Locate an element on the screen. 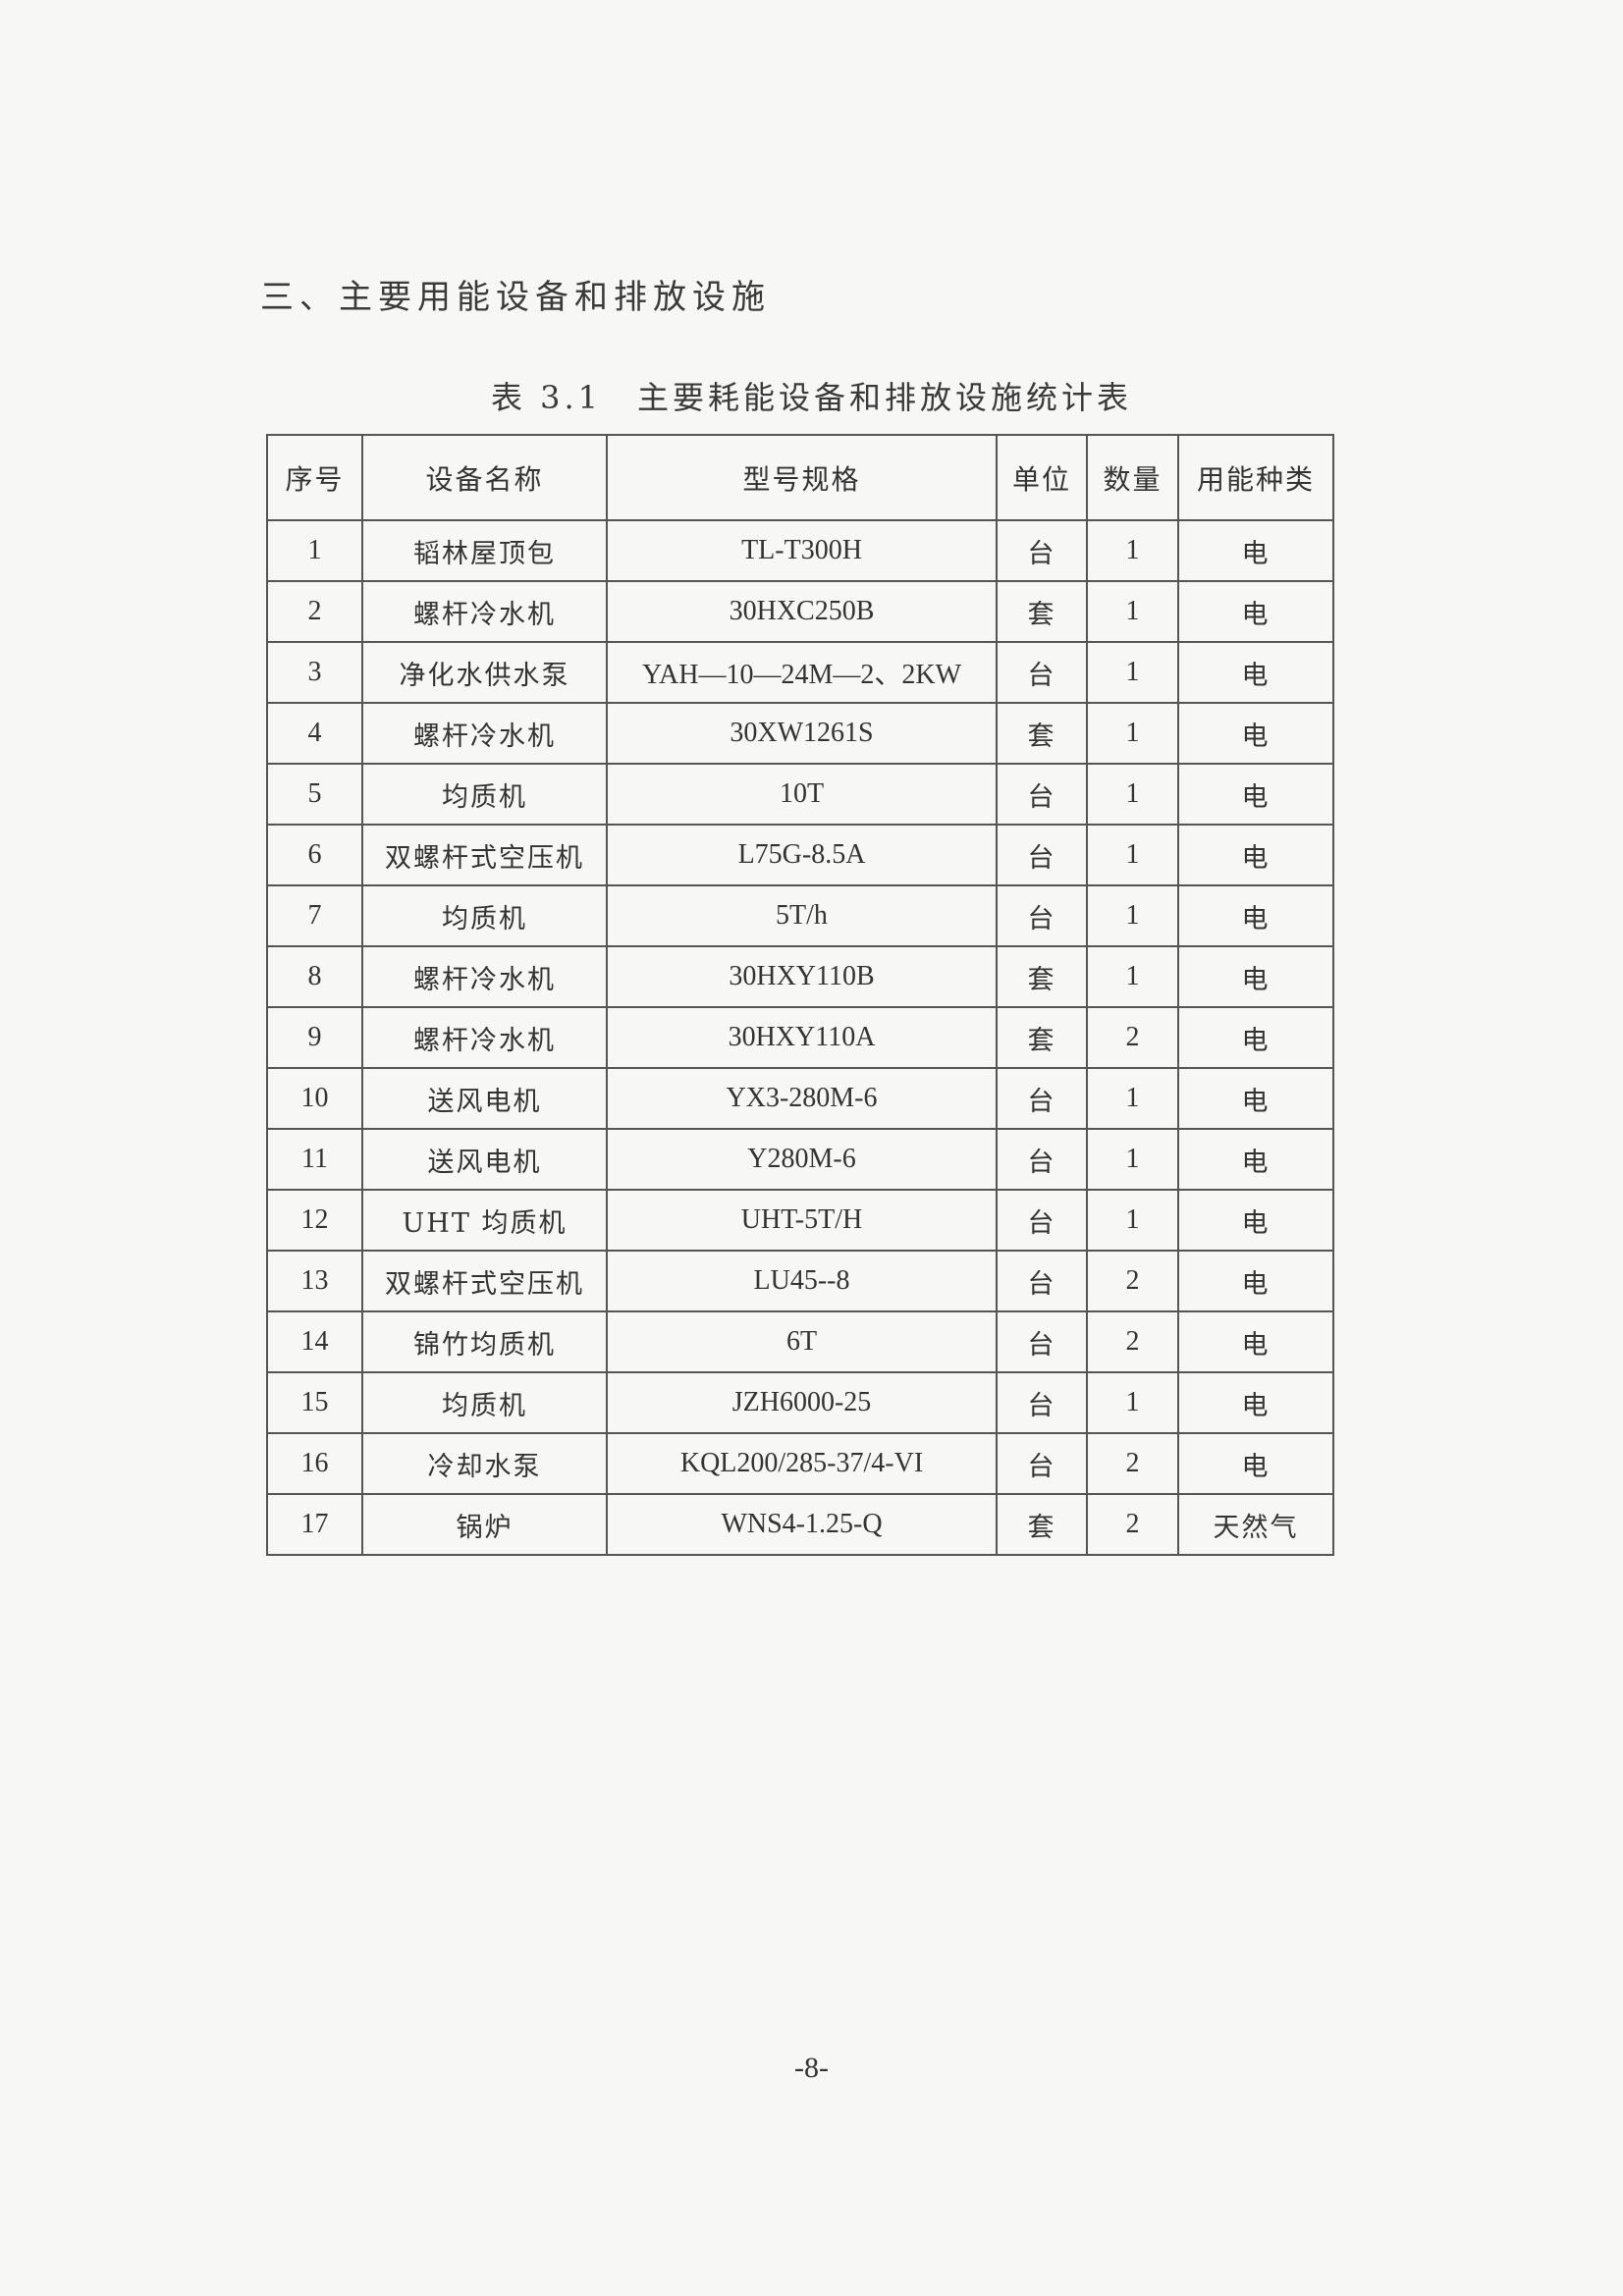 The height and width of the screenshot is (2296, 1623). header-unit: 单位 is located at coordinates (1042, 477).